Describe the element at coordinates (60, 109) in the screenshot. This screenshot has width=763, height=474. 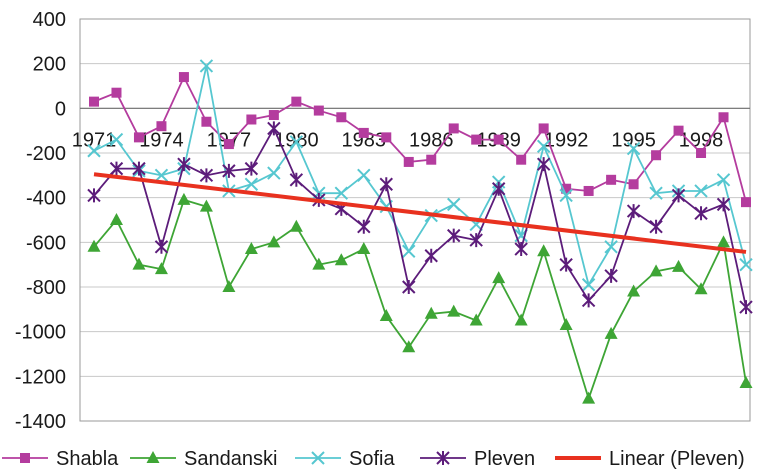
I see `y-tick-label: 0` at that location.